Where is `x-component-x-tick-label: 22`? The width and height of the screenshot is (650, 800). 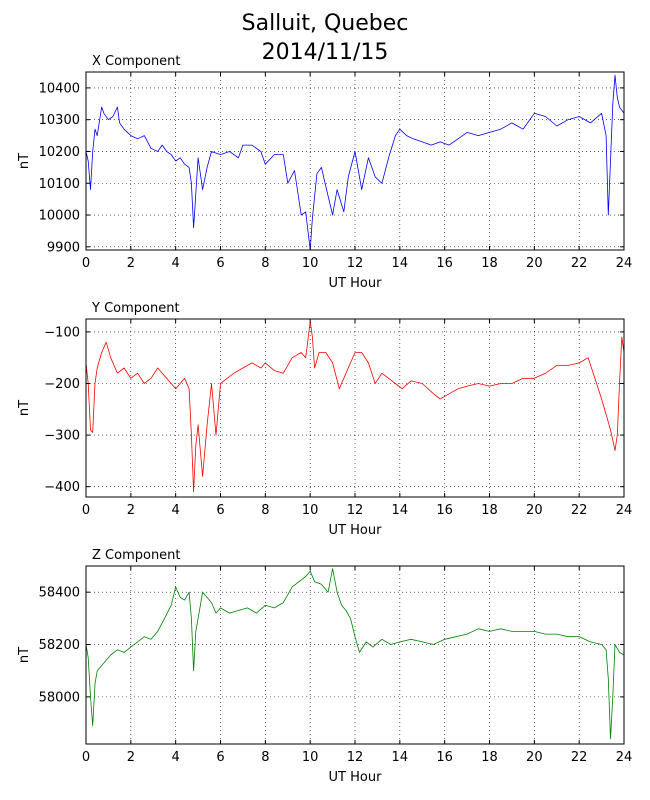
x-component-x-tick-label: 22 is located at coordinates (579, 263).